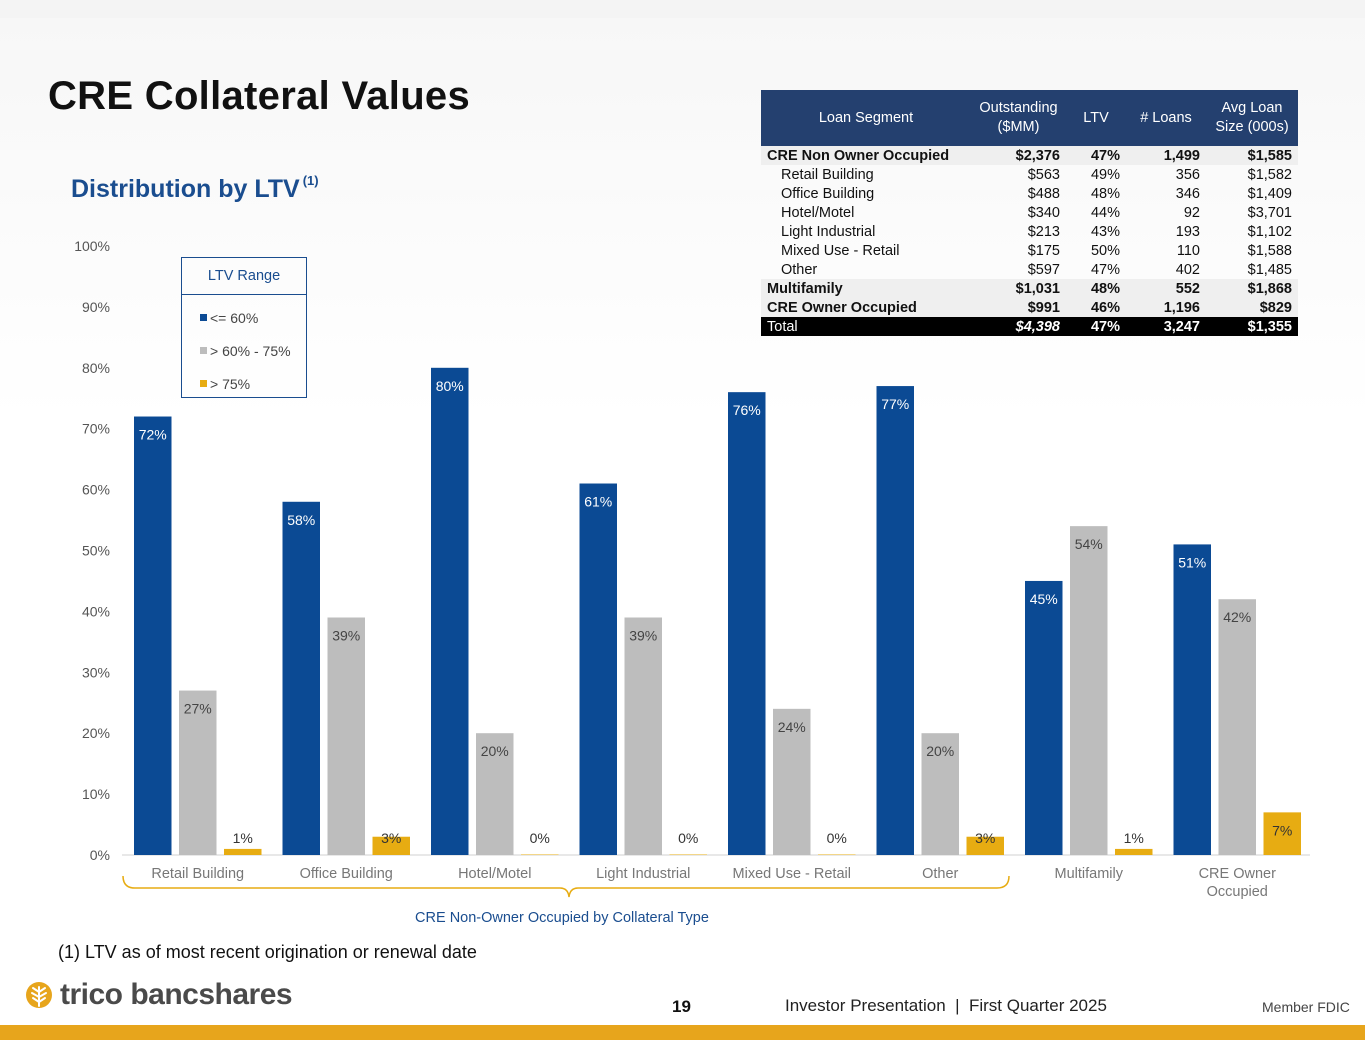 The image size is (1365, 1055). Describe the element at coordinates (1089, 544) in the screenshot. I see `data-label: 54%` at that location.